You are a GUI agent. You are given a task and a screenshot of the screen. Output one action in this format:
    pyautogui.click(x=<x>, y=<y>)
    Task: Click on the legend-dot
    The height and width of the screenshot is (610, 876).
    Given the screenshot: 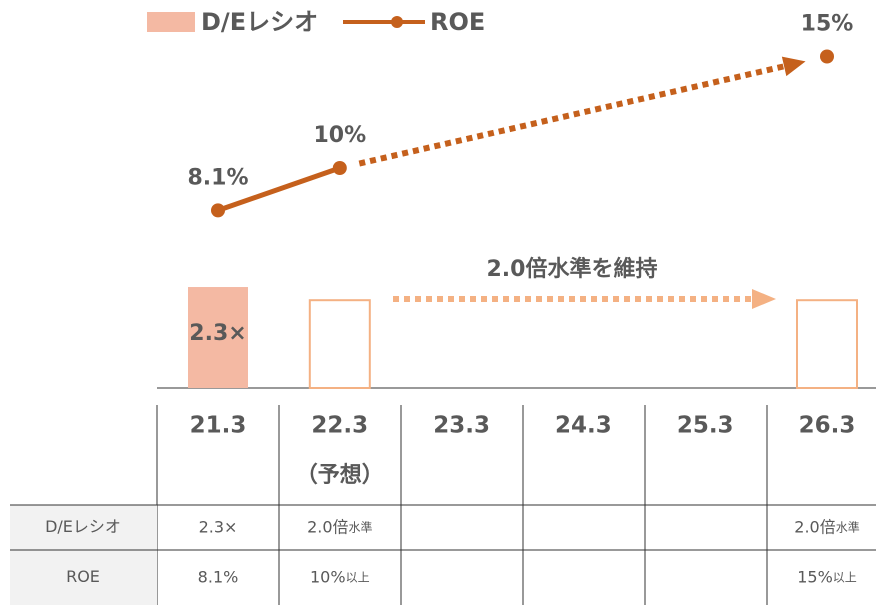 What is the action you would take?
    pyautogui.click(x=397, y=22)
    